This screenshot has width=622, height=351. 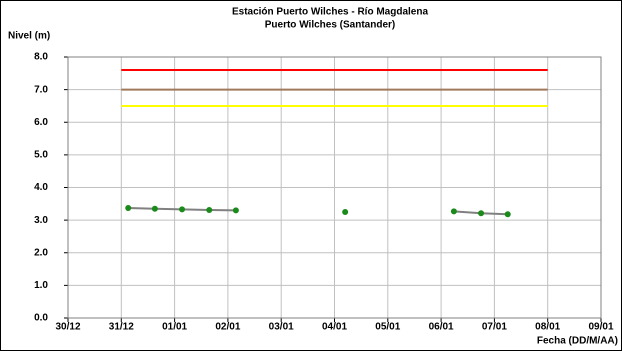 What do you see at coordinates (281, 327) in the screenshot?
I see `x-tick-label: 03/01` at bounding box center [281, 327].